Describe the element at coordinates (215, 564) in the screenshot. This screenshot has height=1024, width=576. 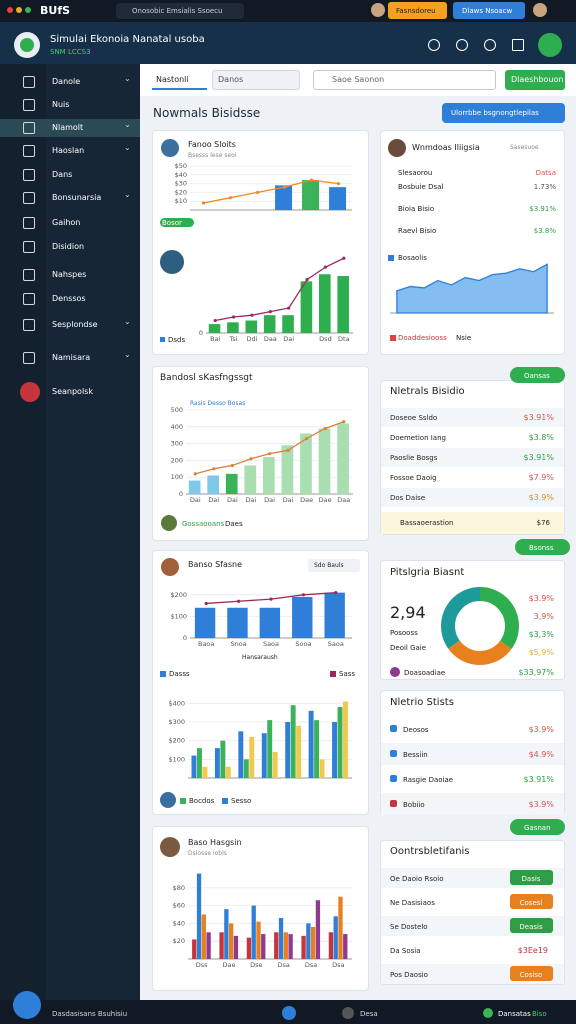
I see `card-title: Banso Sfasne` at that location.